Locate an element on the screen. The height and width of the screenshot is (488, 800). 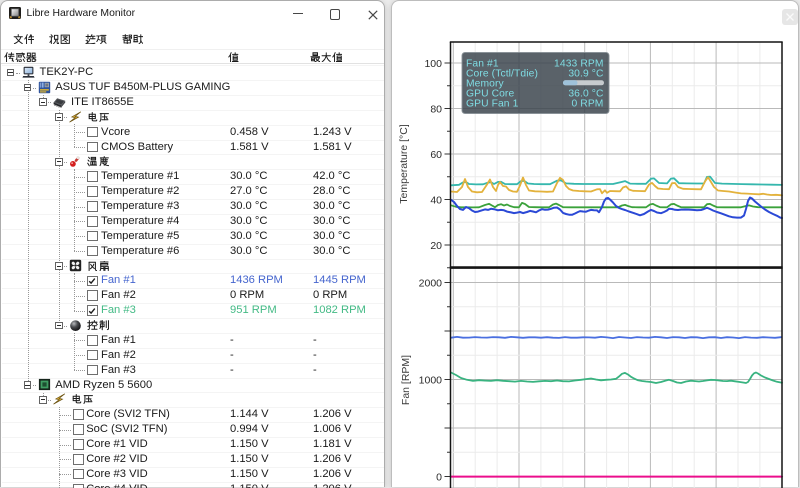
svg-text: Core (Tctl/Tdie) is located at coordinates (502, 74).